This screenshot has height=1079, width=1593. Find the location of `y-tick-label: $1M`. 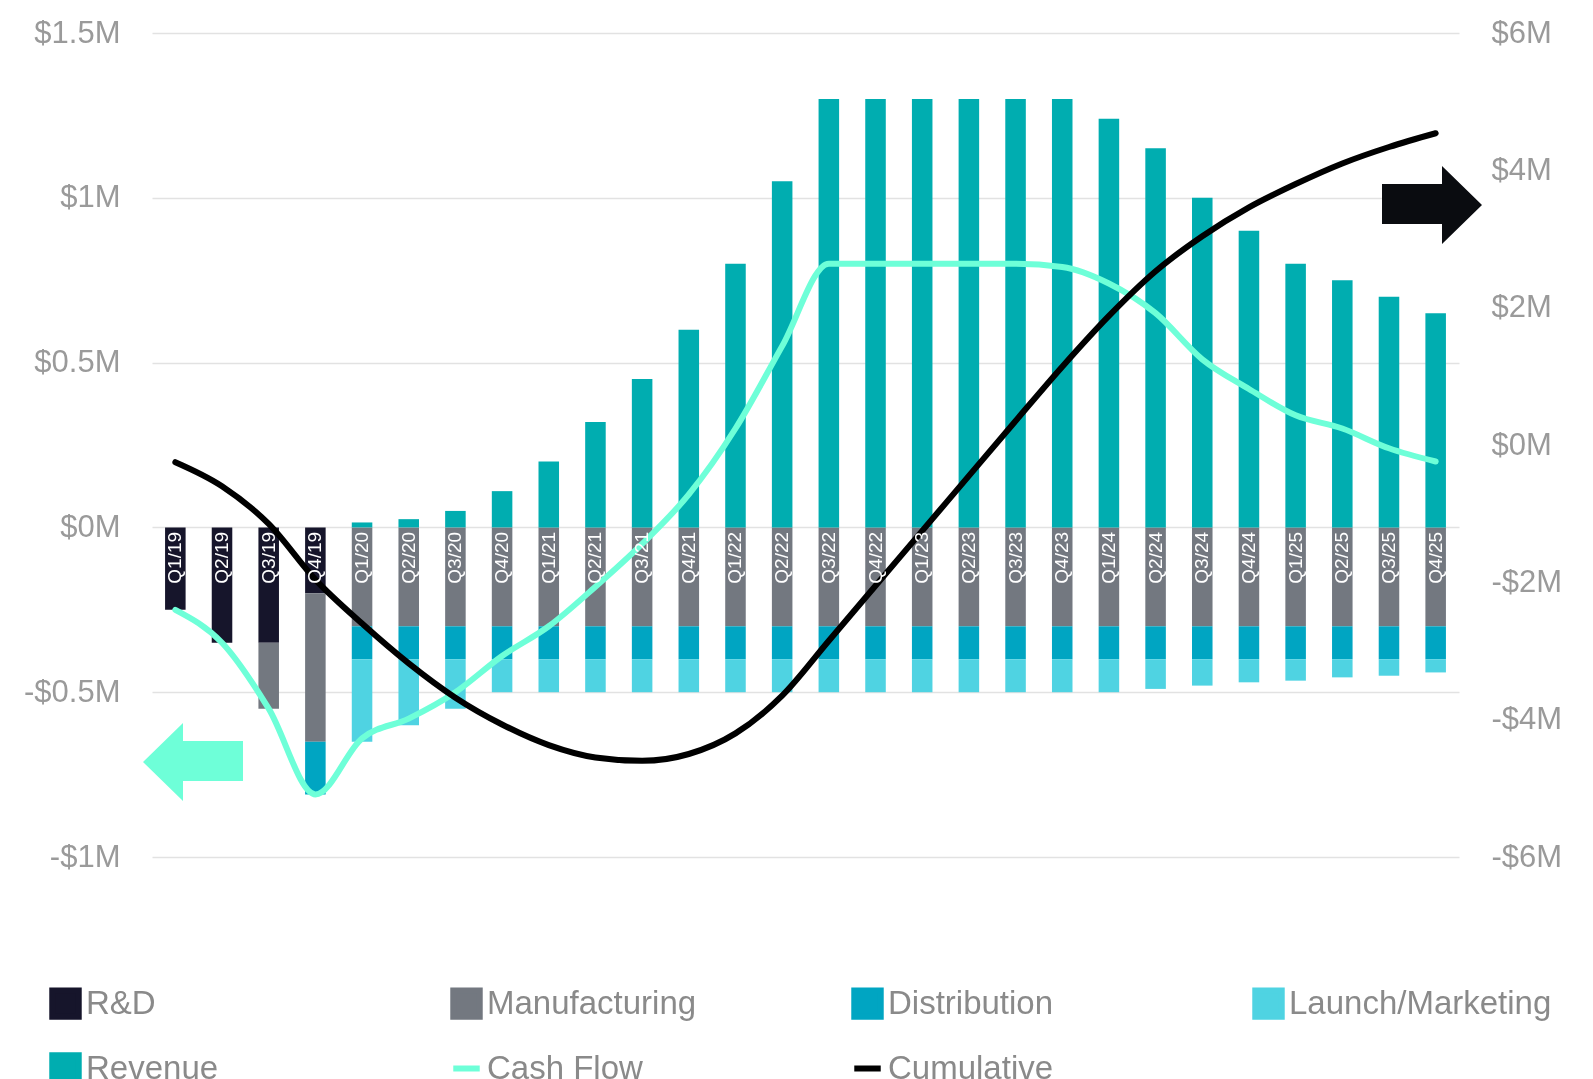

y-tick-label: $1M is located at coordinates (90, 197).